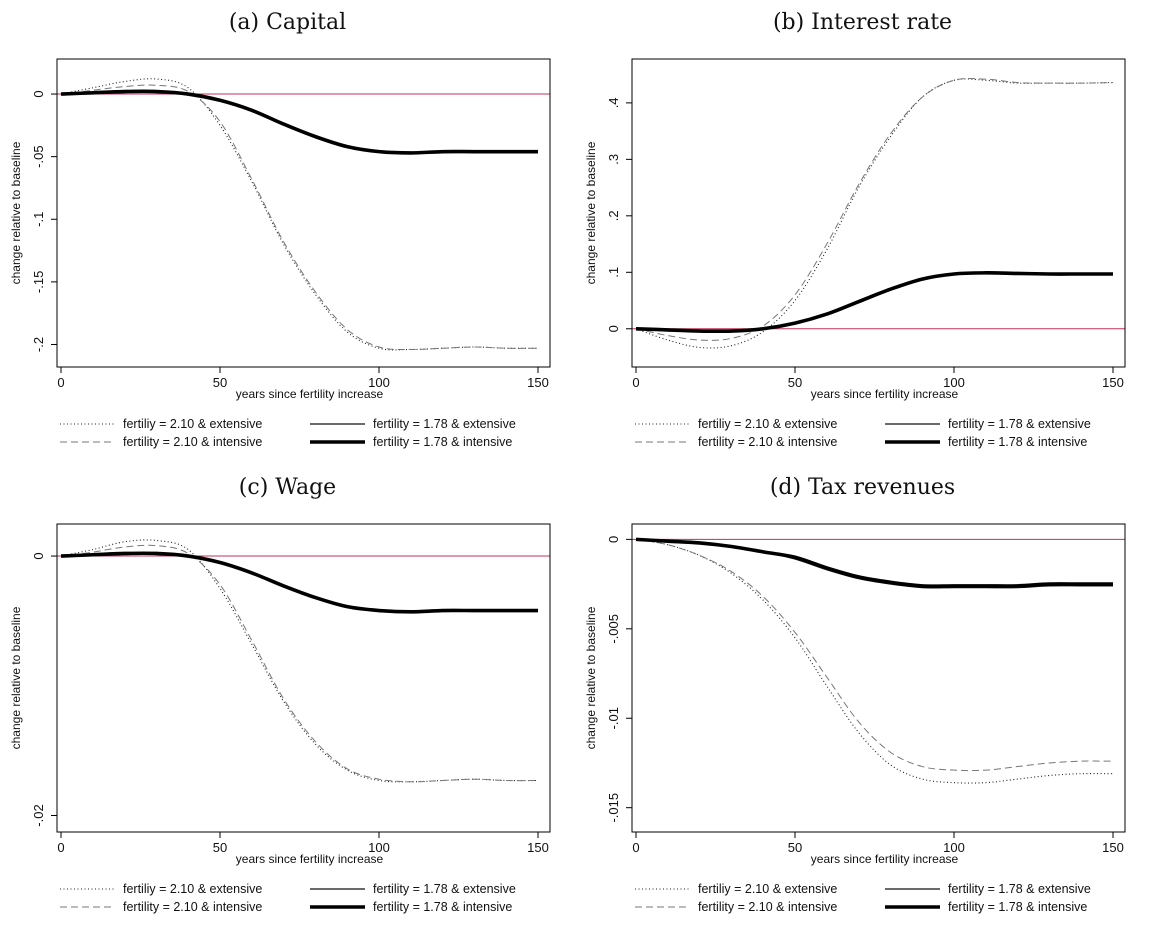 The height and width of the screenshot is (929, 1150). I want to click on panel-caption: (c) Wage, so click(287, 487).